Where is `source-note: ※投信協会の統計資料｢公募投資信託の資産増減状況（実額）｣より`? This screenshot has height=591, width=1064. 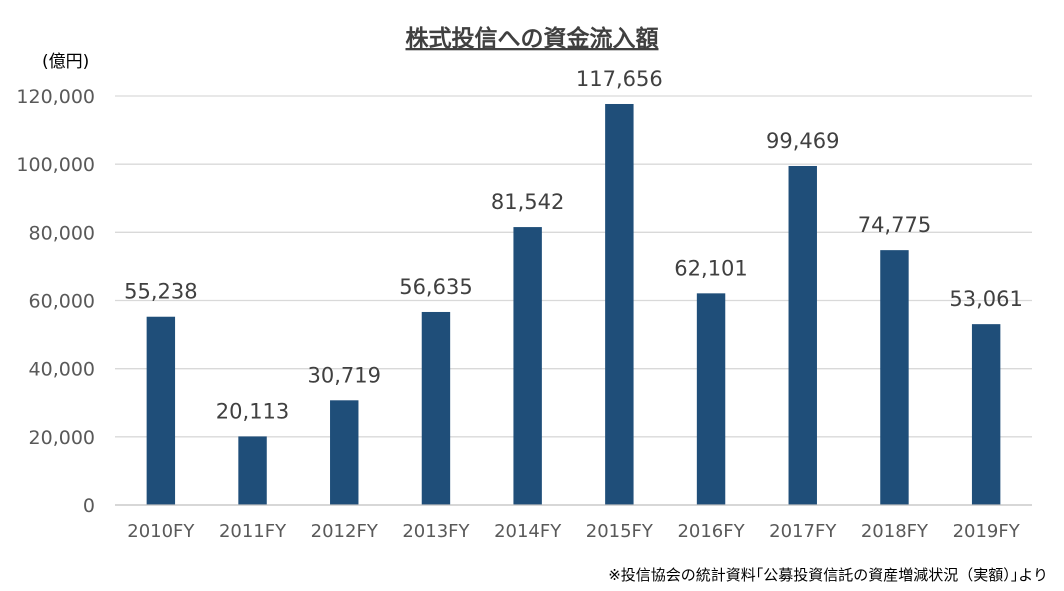
source-note: ※投信協会の統計資料｢公募投資信託の資産増減状況（実額）｣より is located at coordinates (828, 575).